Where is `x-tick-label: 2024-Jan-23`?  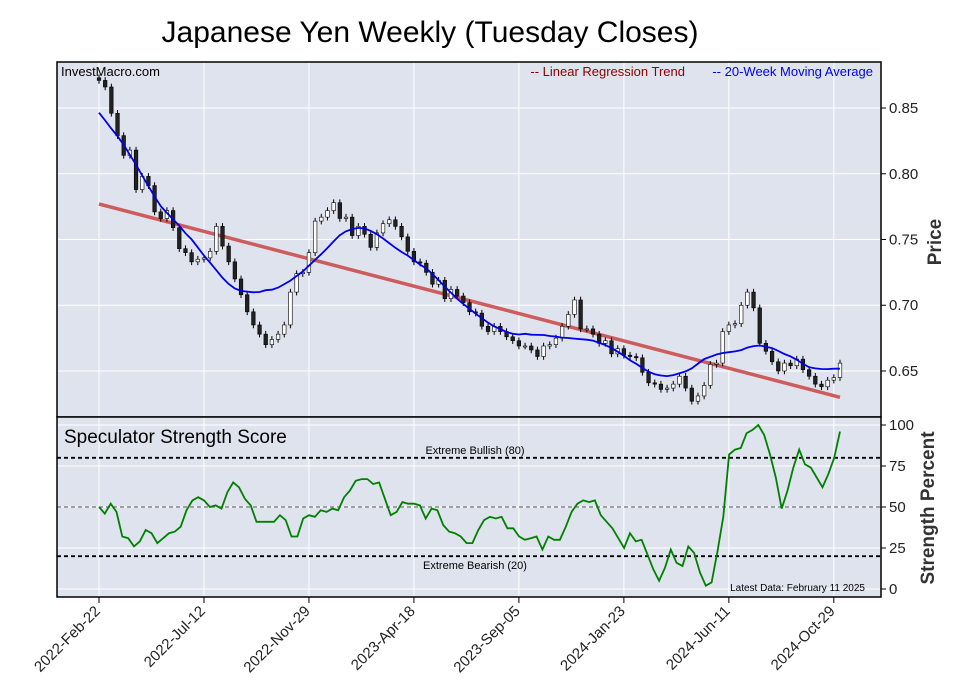 x-tick-label: 2024-Jan-23 is located at coordinates (593, 639).